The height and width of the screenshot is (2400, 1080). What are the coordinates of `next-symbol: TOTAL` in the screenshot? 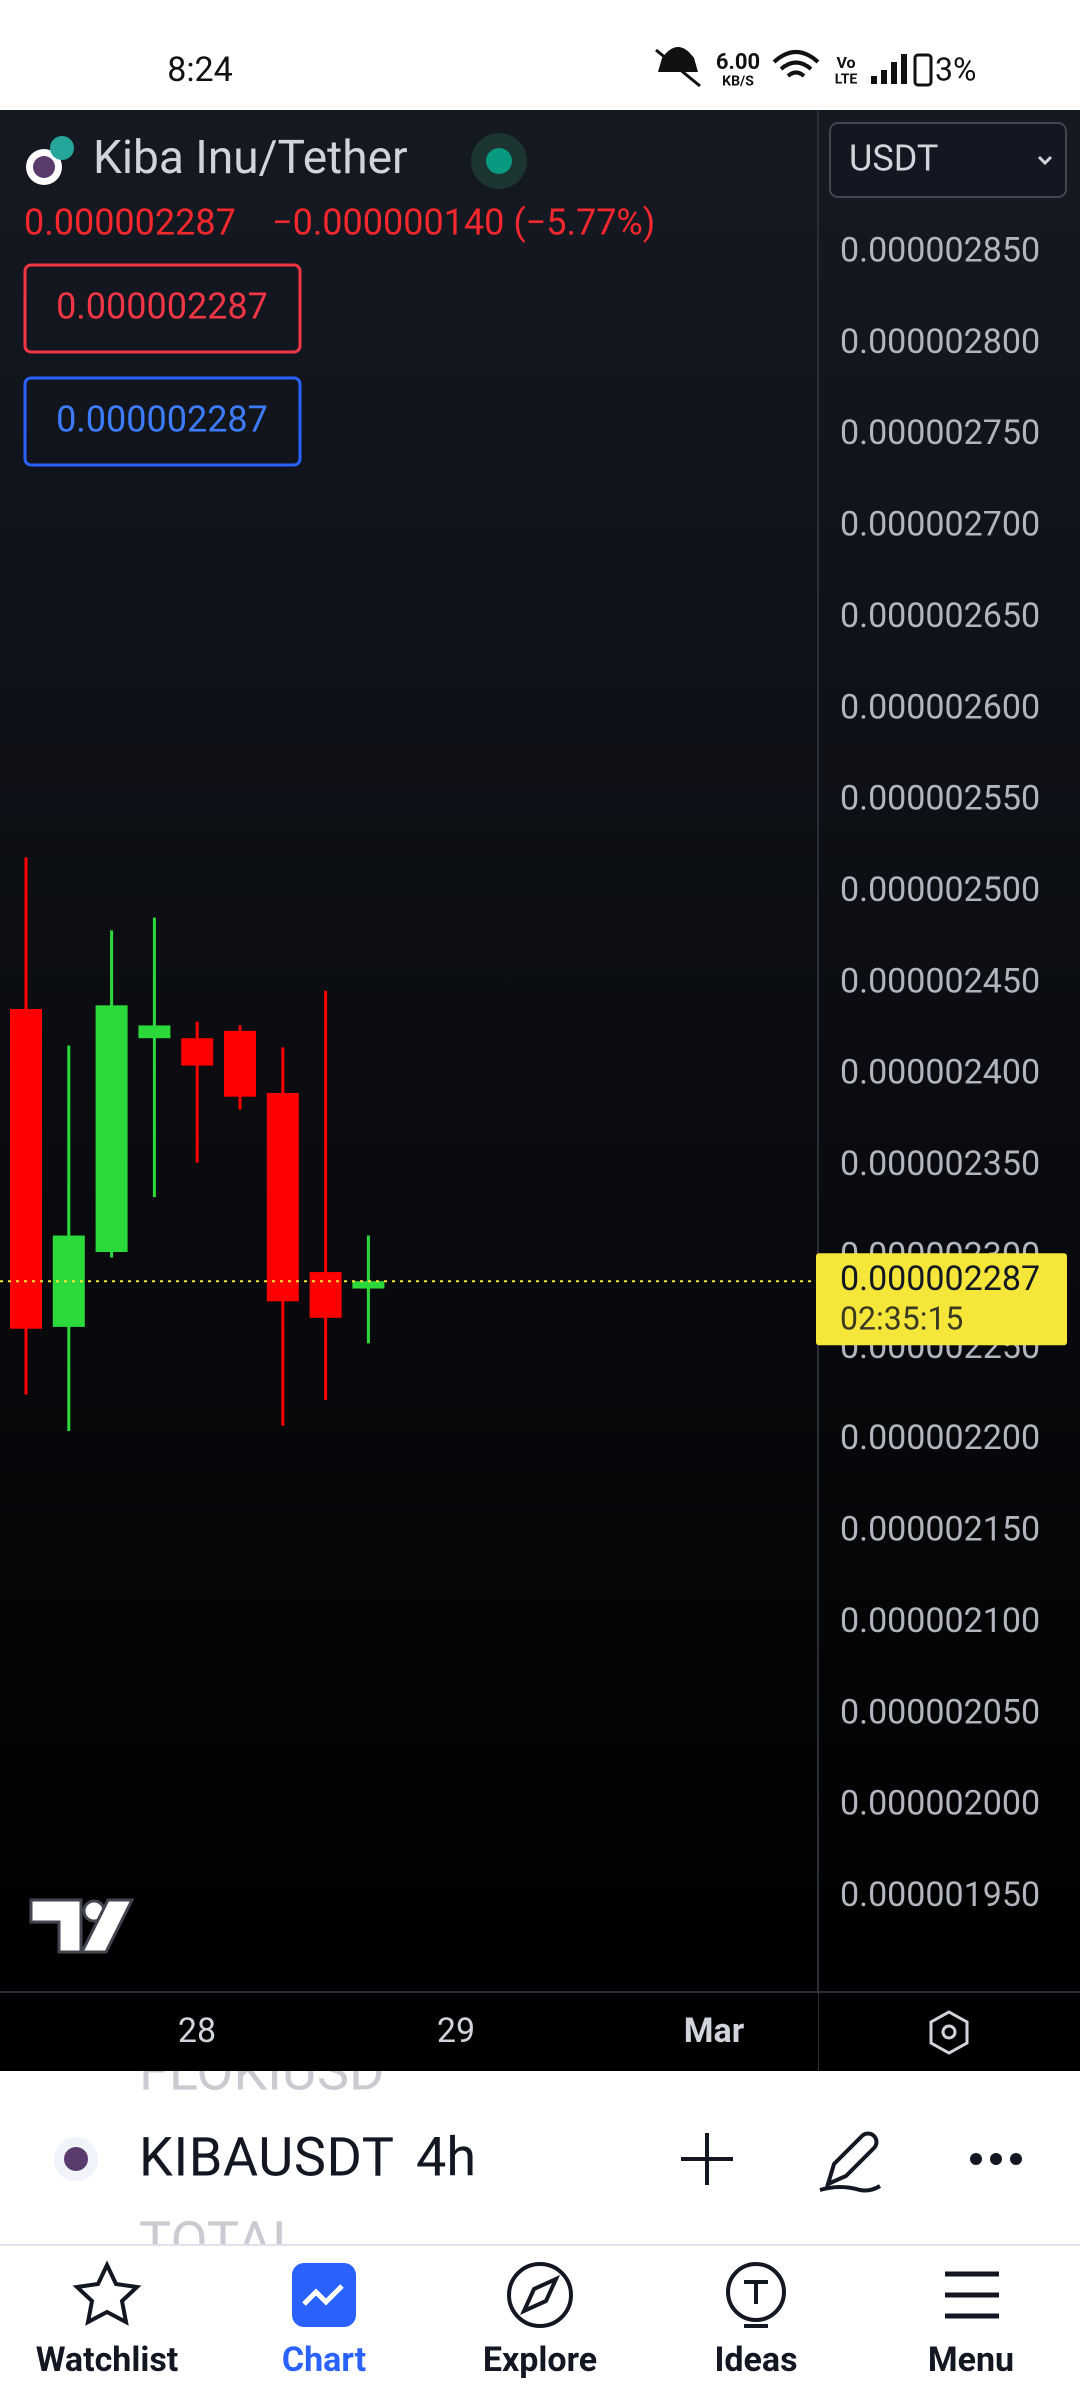 It's located at (220, 2241).